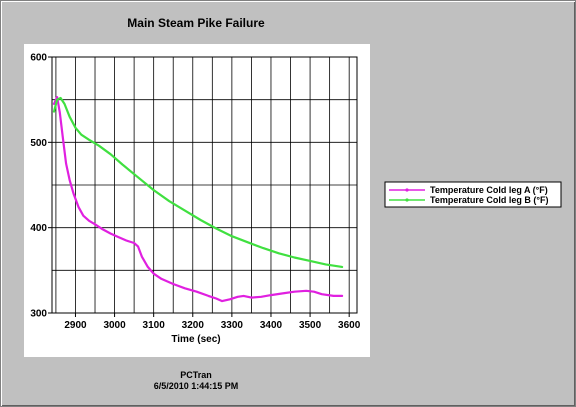  Describe the element at coordinates (114, 325) in the screenshot. I see `x-tick-label: 3000` at that location.